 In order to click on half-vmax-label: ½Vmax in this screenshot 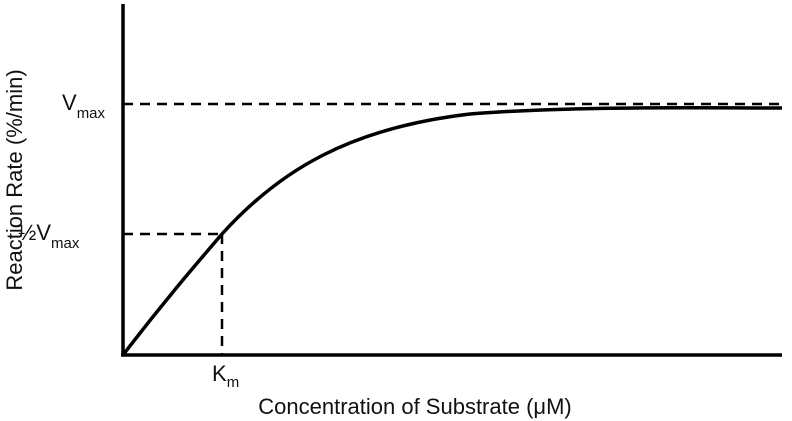, I will do `click(49, 236)`.